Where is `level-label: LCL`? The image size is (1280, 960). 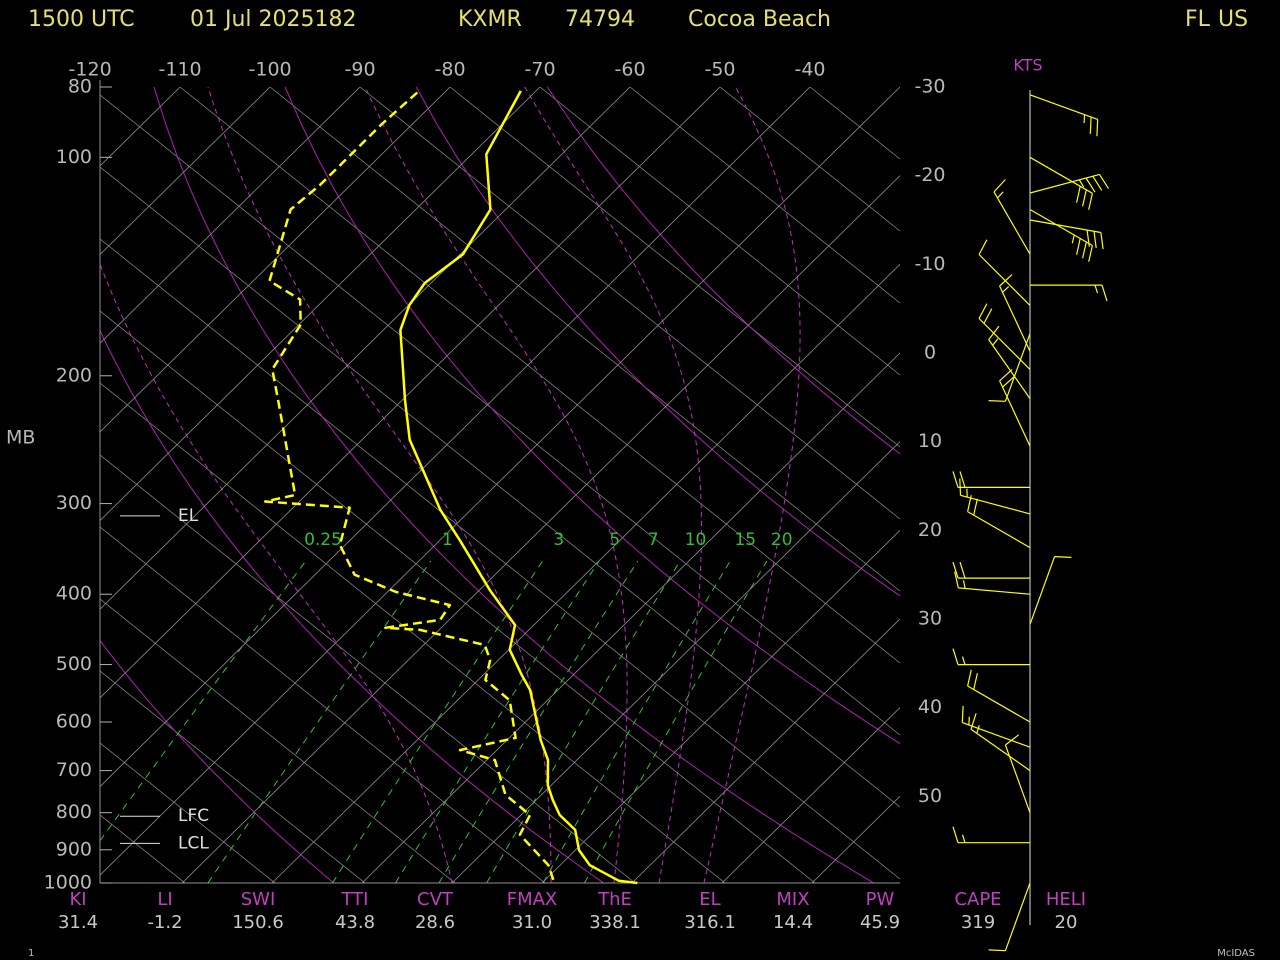 level-label: LCL is located at coordinates (193, 843).